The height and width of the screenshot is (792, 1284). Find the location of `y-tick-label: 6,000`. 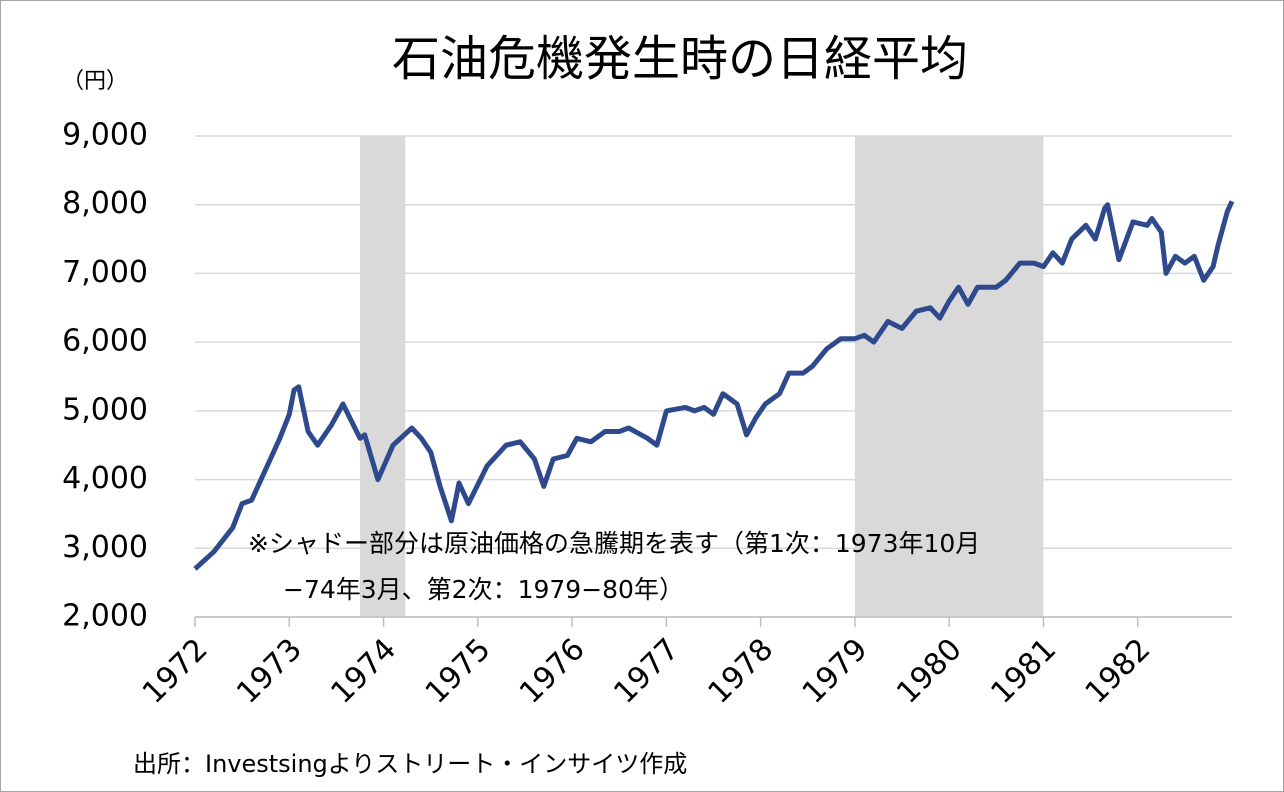

y-tick-label: 6,000 is located at coordinates (105, 341).